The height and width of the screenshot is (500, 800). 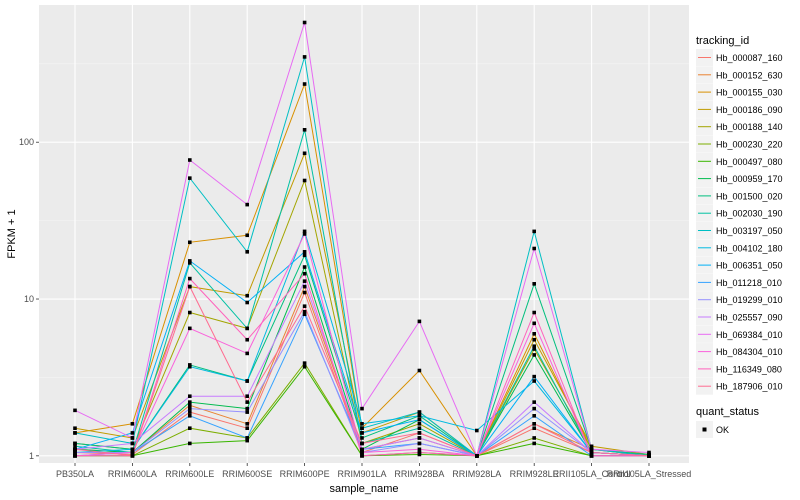 What do you see at coordinates (749, 110) in the screenshot?
I see `legend-label: Hb_000186_090` at bounding box center [749, 110].